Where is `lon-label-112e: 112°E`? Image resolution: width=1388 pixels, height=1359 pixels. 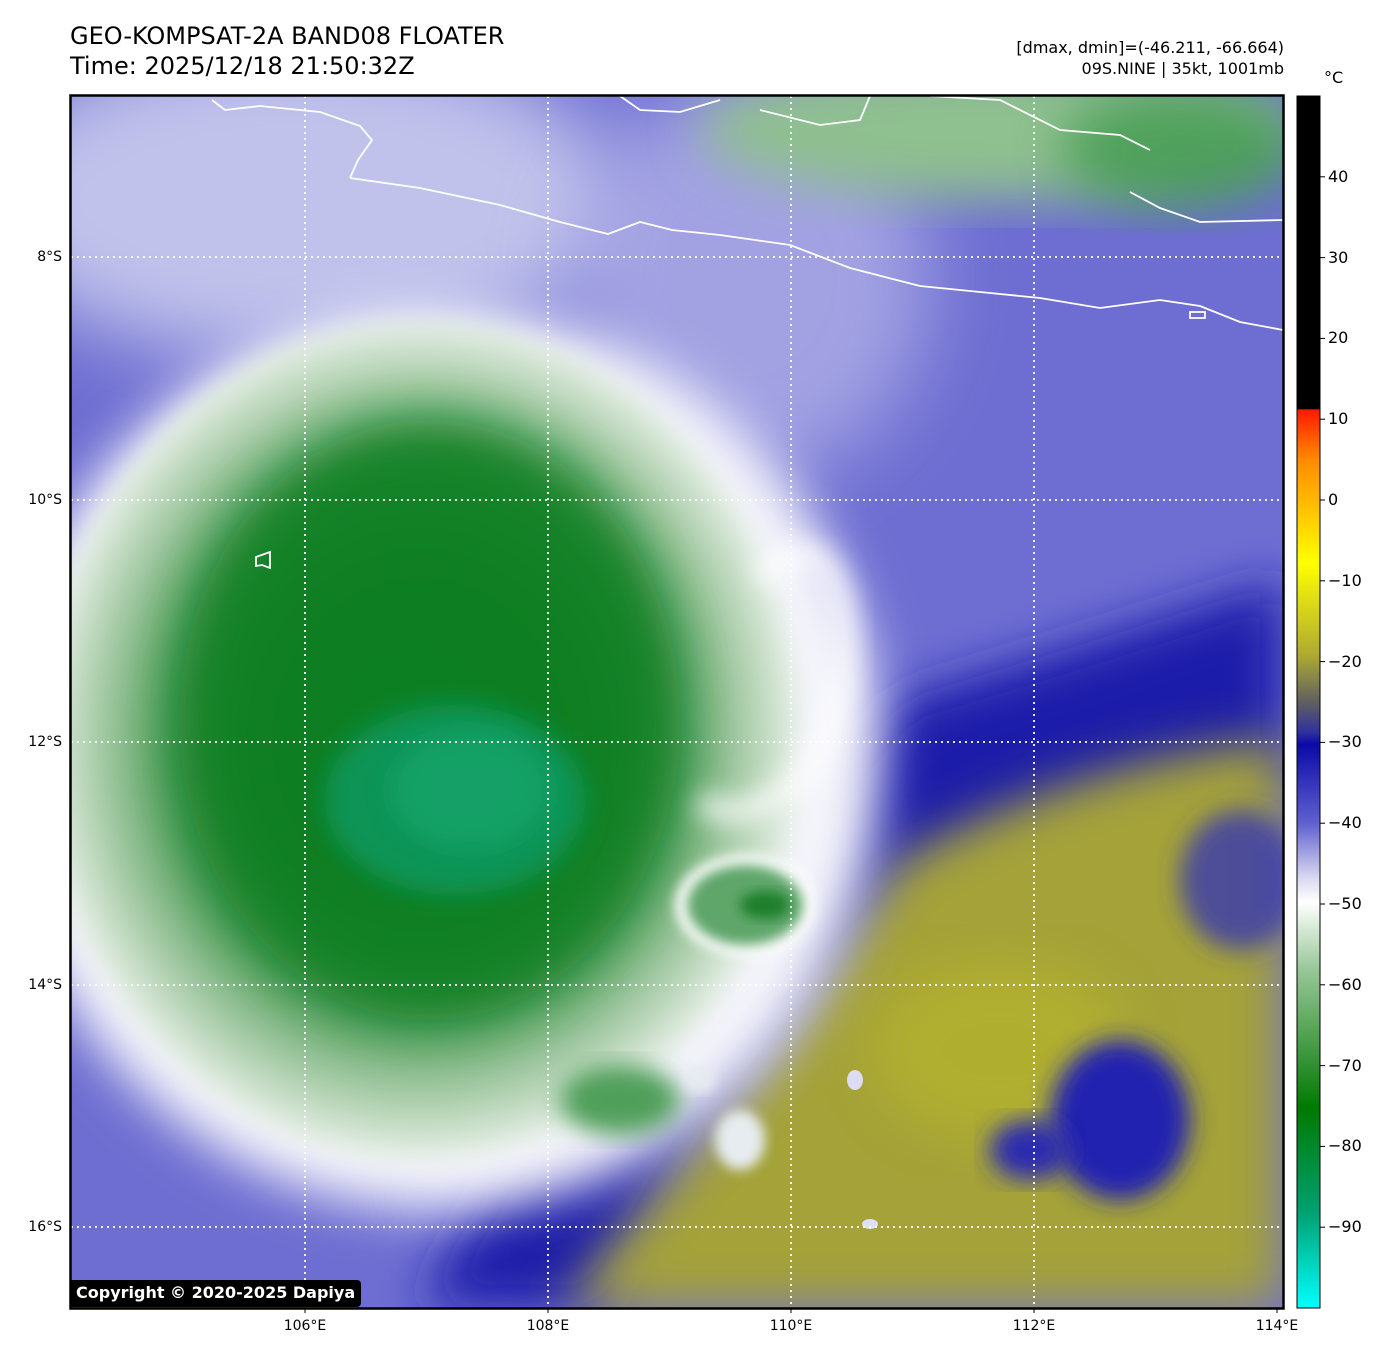 lon-label-112e: 112°E is located at coordinates (1034, 1326).